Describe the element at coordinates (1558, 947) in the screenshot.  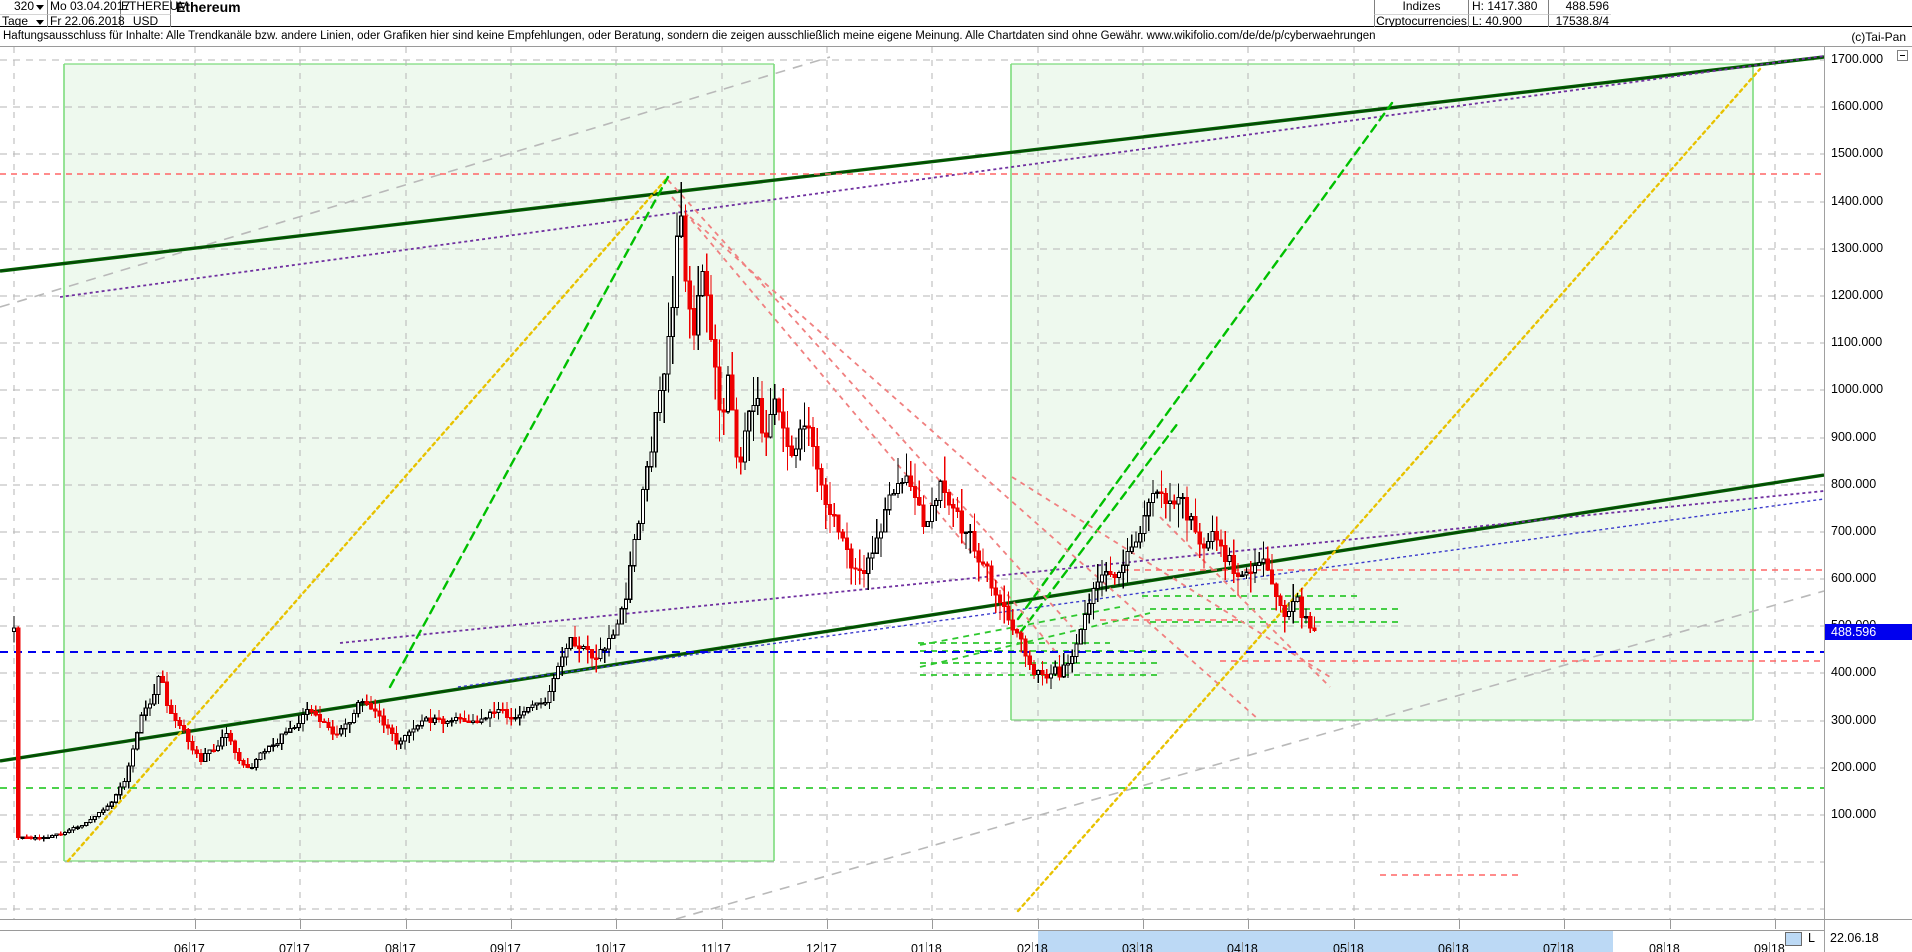
I see `time-tick: 07 18` at that location.